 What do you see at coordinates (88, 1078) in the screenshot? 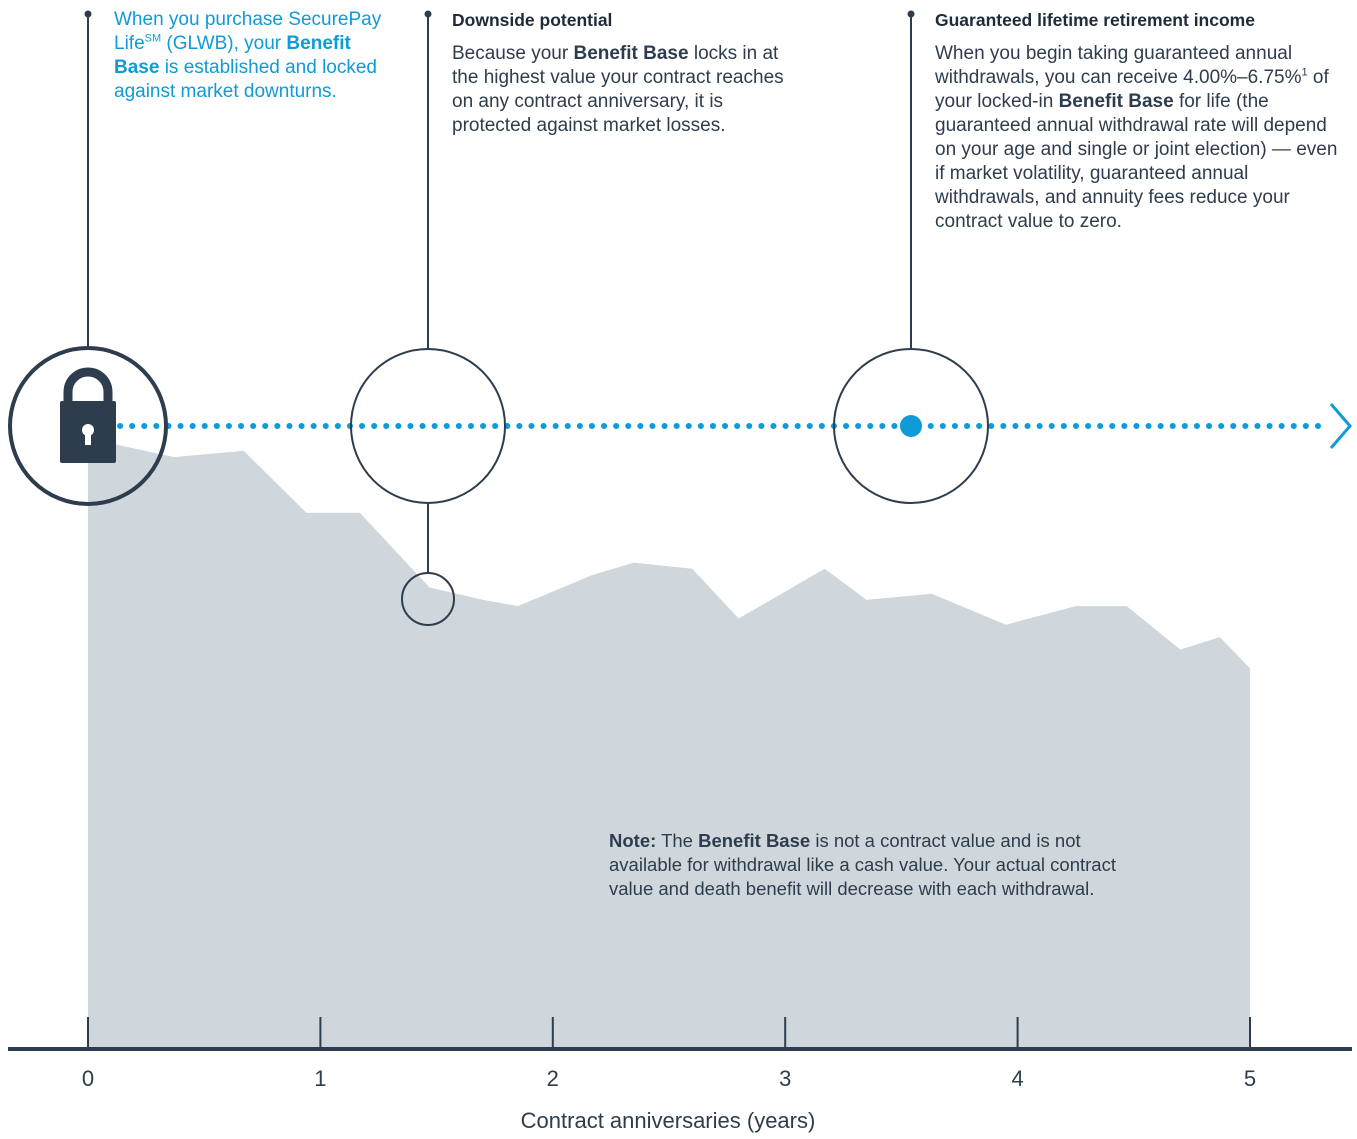
I see `x-tick-label-0: 0` at bounding box center [88, 1078].